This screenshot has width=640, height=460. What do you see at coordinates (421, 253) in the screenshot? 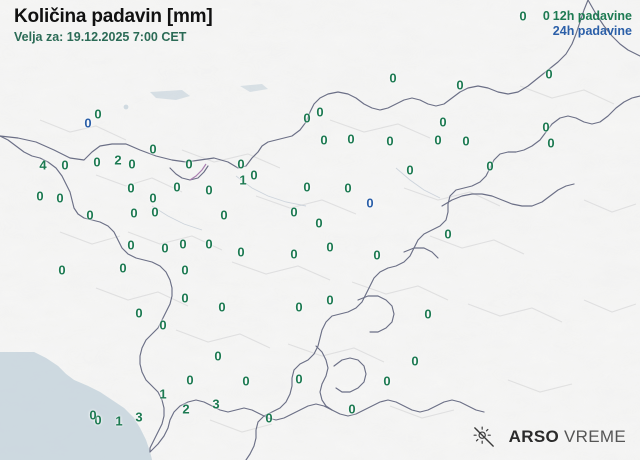
I see `region-boundary-inner-b` at bounding box center [421, 253].